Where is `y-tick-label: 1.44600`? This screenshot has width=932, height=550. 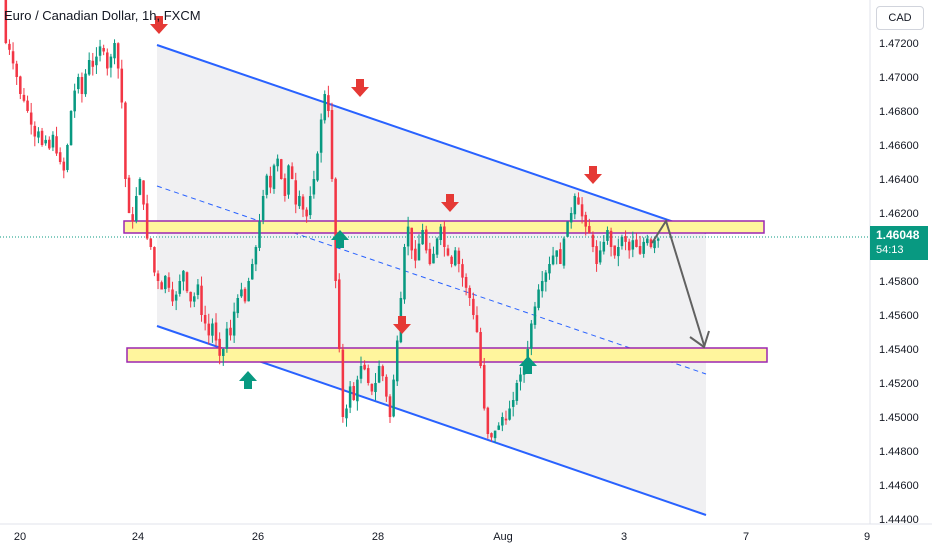 y-tick-label: 1.44600 is located at coordinates (899, 486).